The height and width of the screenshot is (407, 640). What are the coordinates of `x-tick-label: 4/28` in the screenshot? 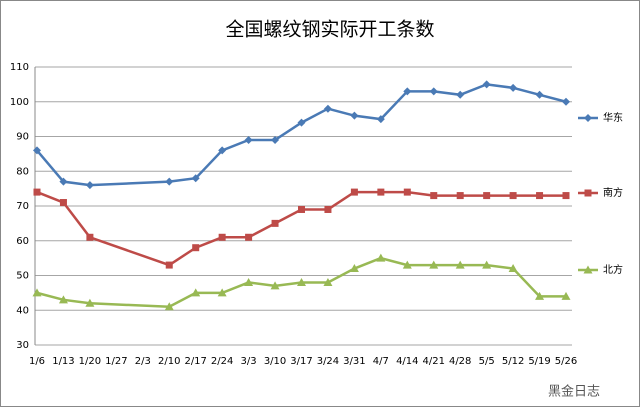 It's located at (460, 361).